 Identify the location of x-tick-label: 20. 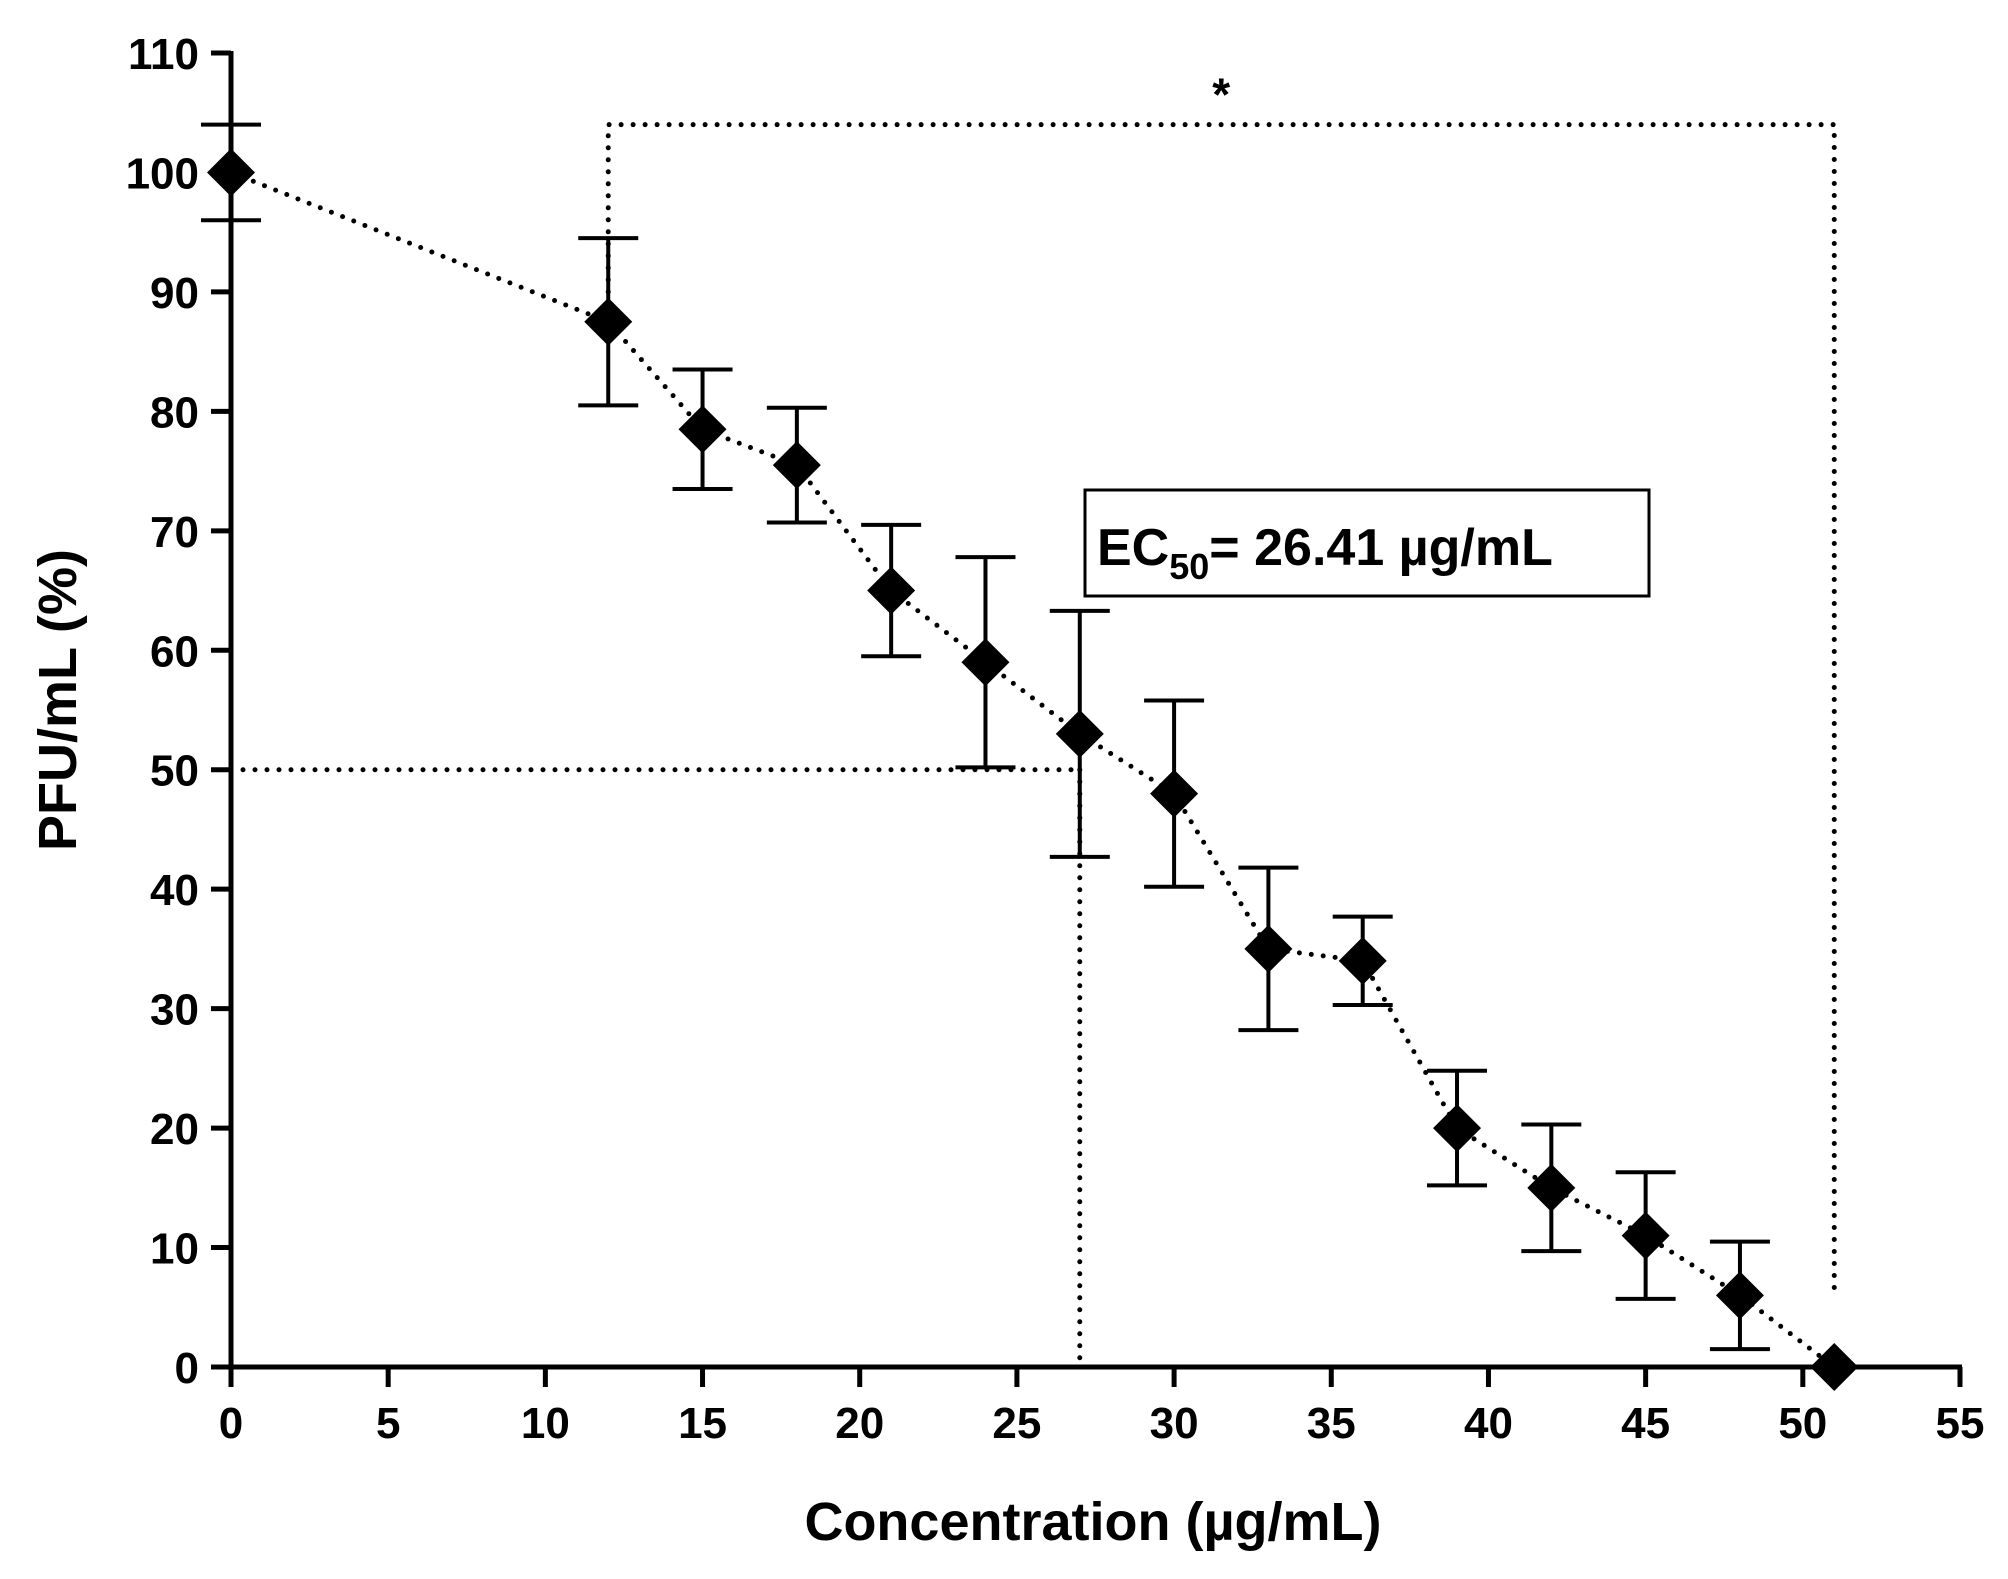
(859, 1423).